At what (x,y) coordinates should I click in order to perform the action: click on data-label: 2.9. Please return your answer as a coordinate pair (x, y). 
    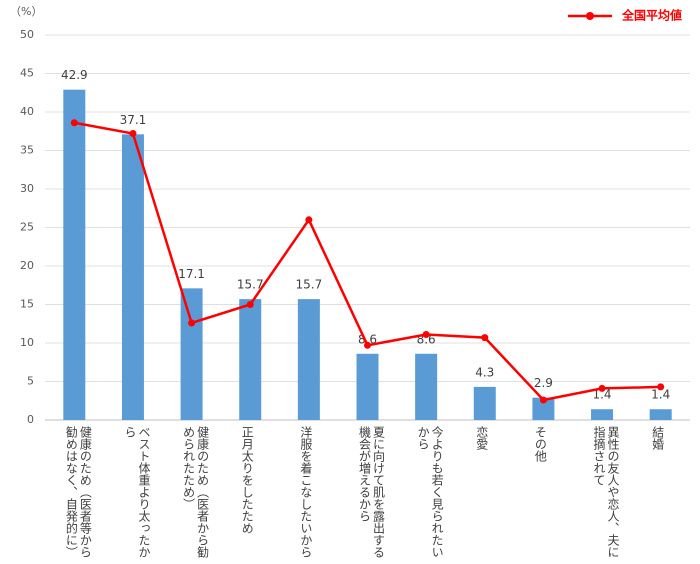
    Looking at the image, I should click on (543, 383).